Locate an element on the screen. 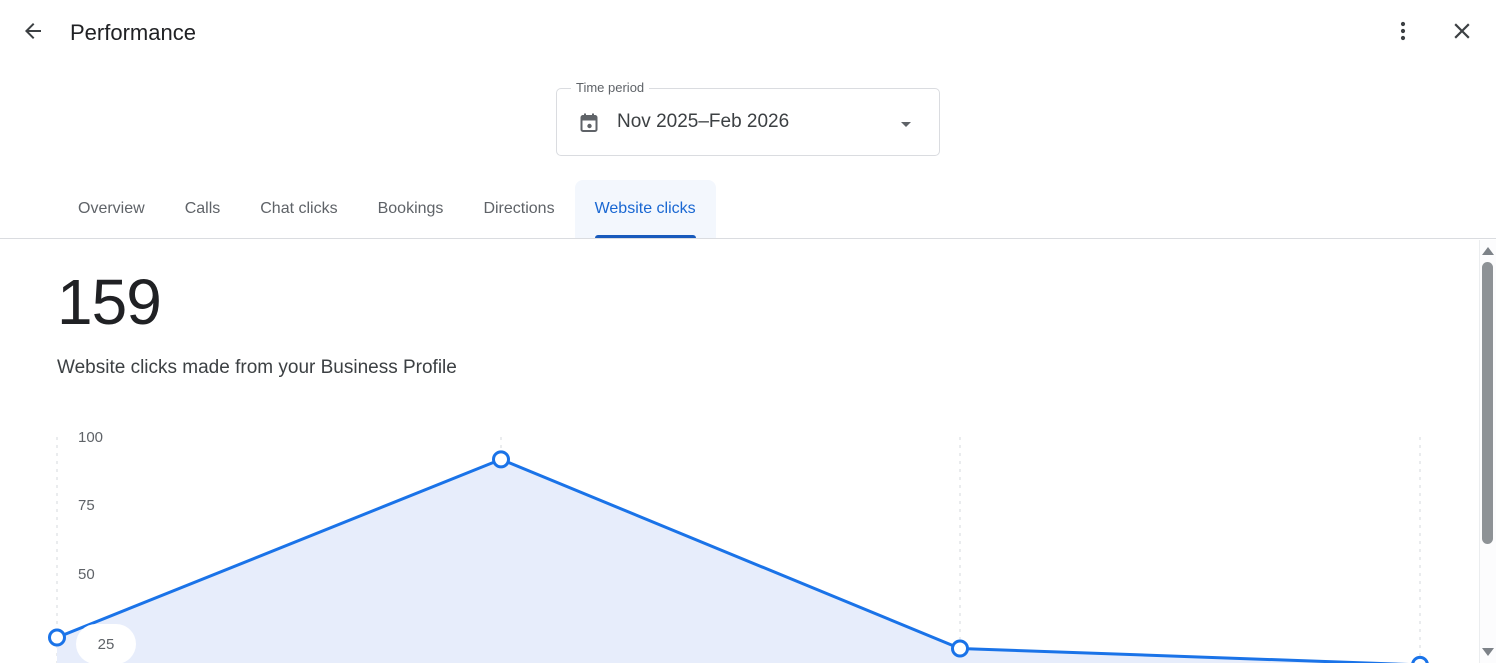  time-period-label: Time period is located at coordinates (610, 88).